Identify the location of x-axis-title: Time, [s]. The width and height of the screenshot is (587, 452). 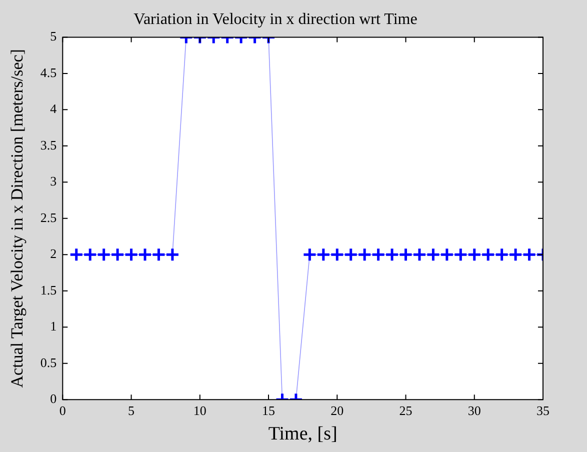
(303, 434).